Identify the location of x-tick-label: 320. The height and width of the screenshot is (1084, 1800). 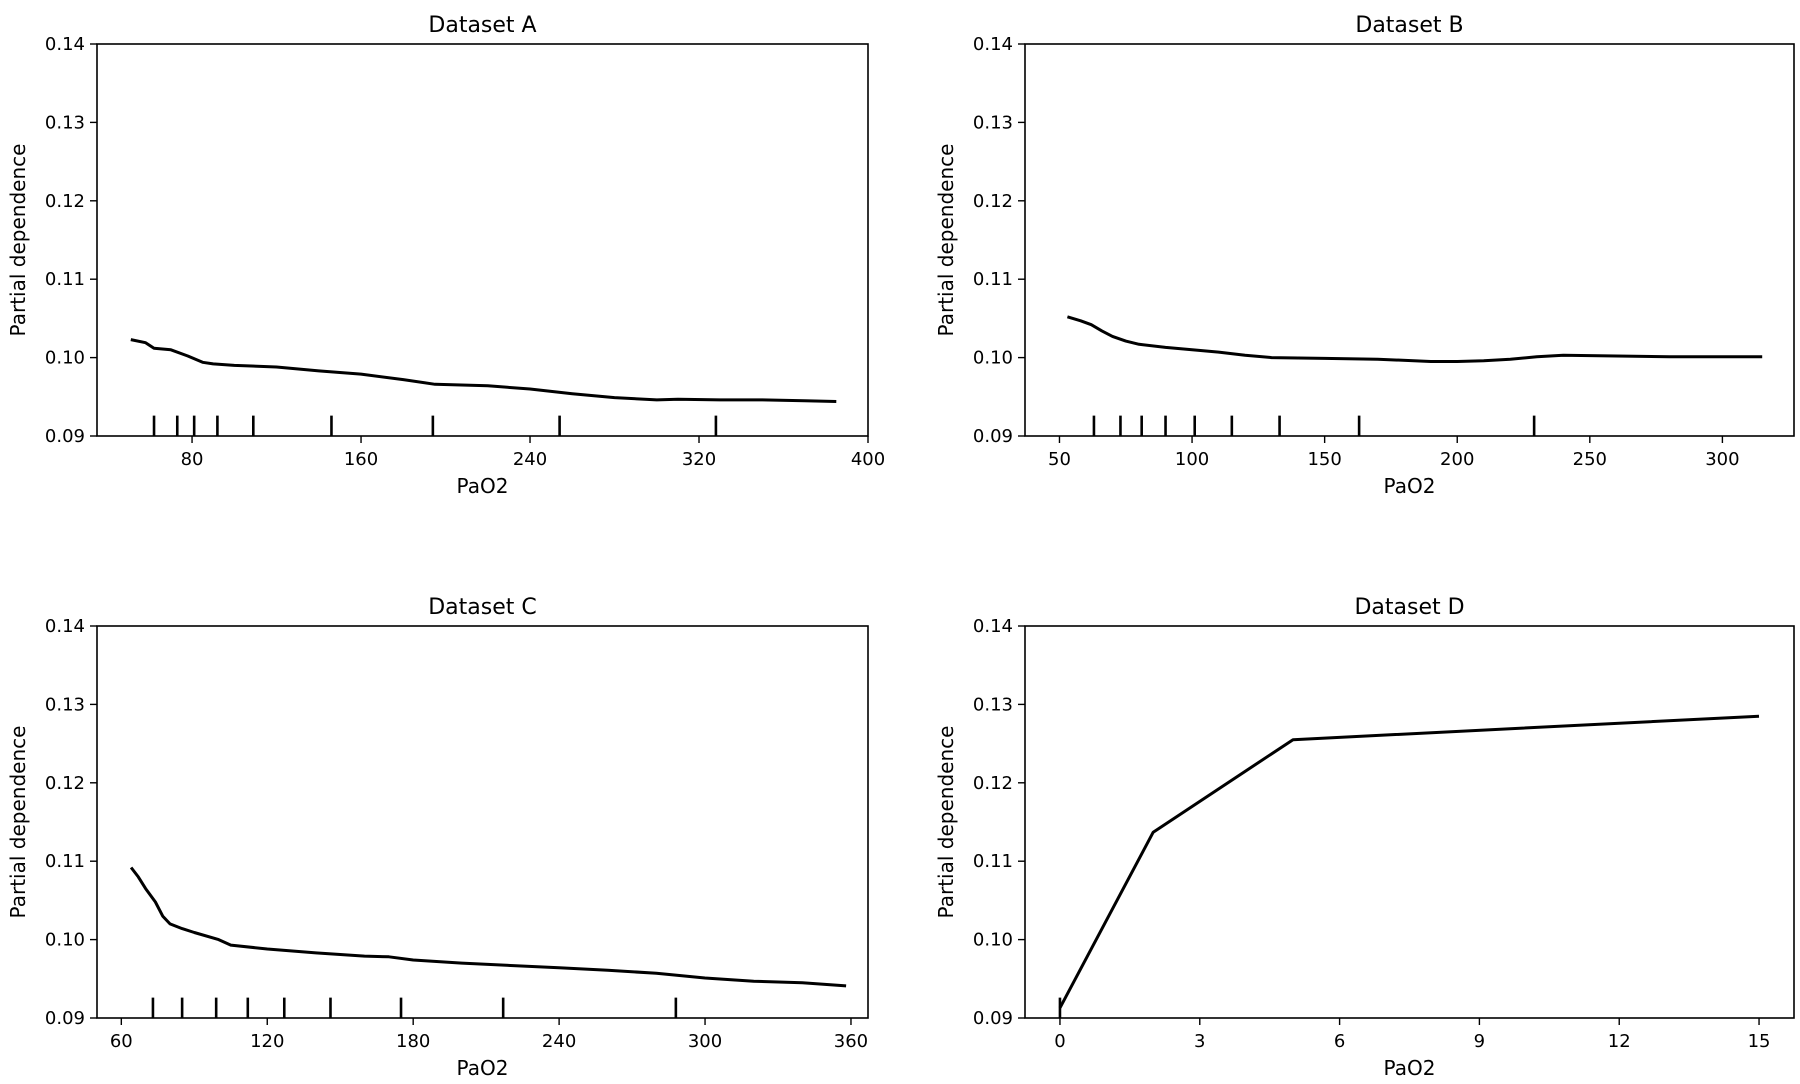
(699, 459).